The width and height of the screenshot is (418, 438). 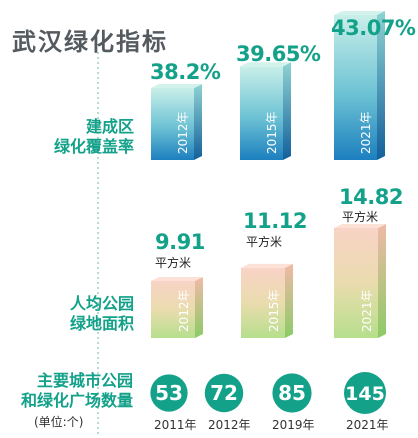 I want to click on green-area-bar-year-label: 2012年, so click(x=184, y=310).